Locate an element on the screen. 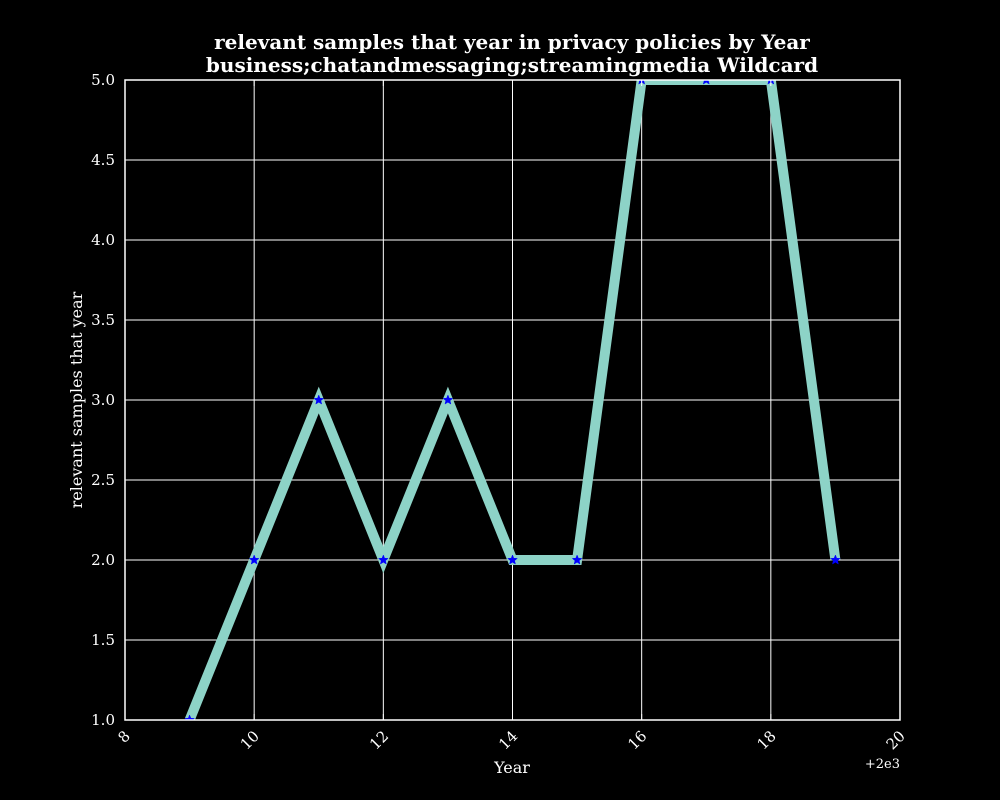 This screenshot has height=800, width=1000. y-tick-label: 5.0 is located at coordinates (103, 80).